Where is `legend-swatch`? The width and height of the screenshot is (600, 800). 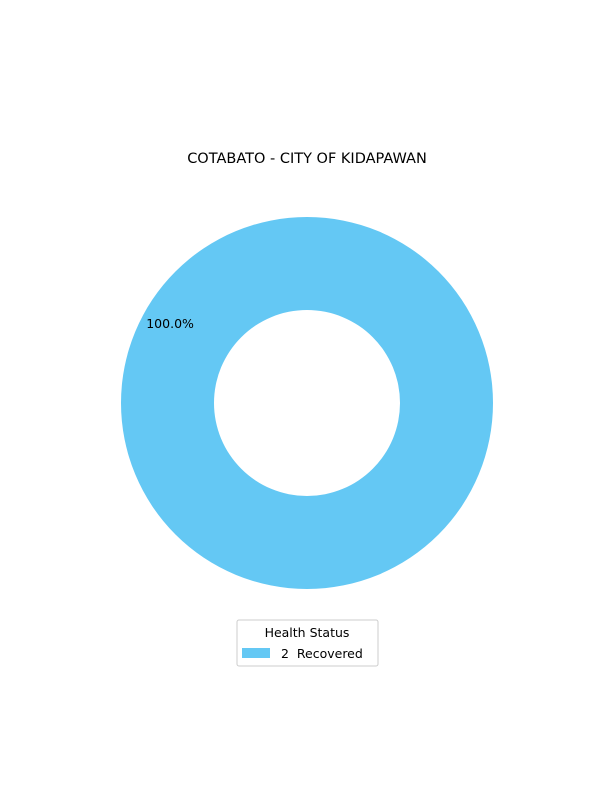 legend-swatch is located at coordinates (256, 653).